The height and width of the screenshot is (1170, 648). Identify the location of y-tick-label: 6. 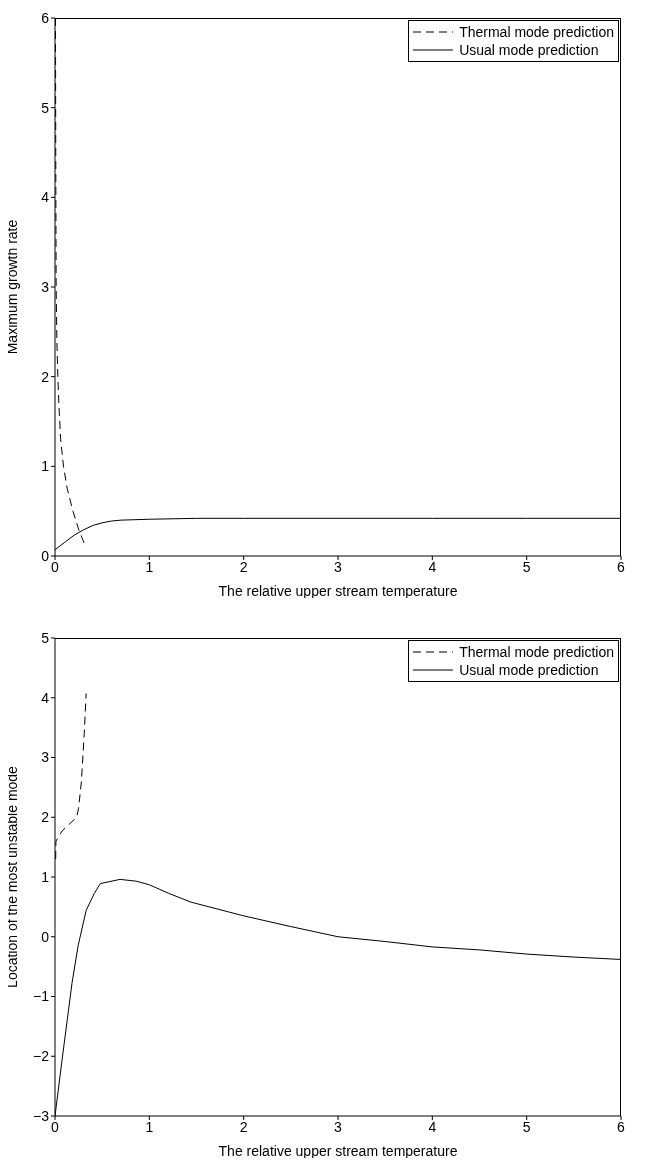
(45, 17).